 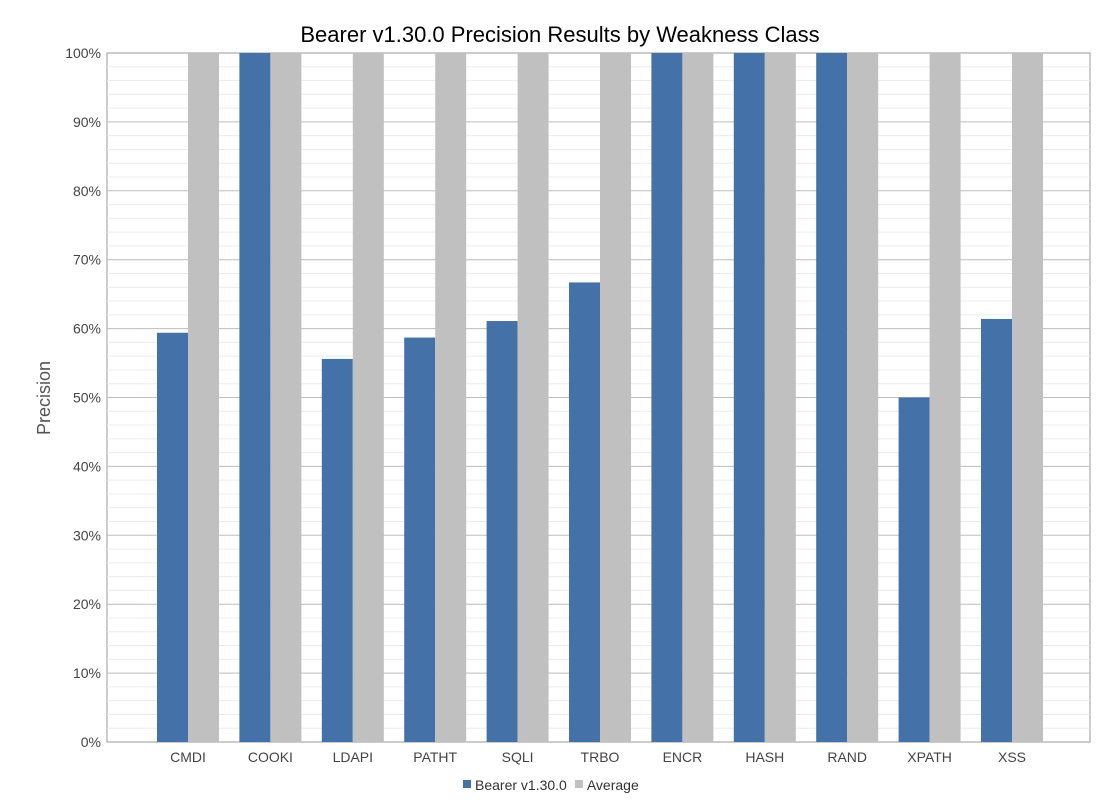 What do you see at coordinates (87, 466) in the screenshot?
I see `y-tick-label: 40%` at bounding box center [87, 466].